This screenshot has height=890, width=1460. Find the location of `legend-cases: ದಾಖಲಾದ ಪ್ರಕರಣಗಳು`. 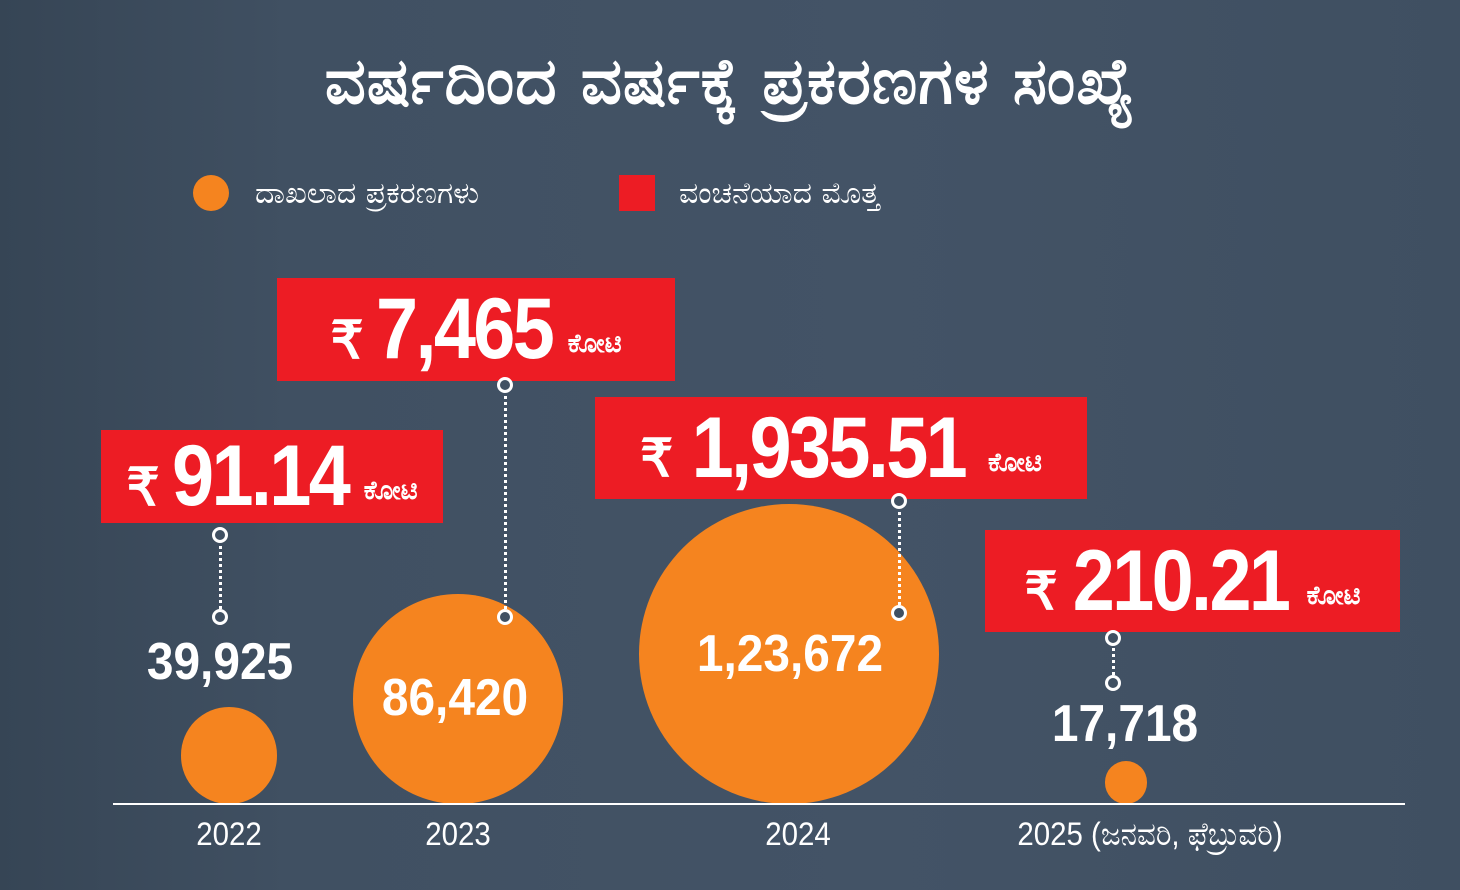

legend-cases: ದಾಖಲಾದ ಪ್ರಕರಣಗಳು is located at coordinates (336, 193).